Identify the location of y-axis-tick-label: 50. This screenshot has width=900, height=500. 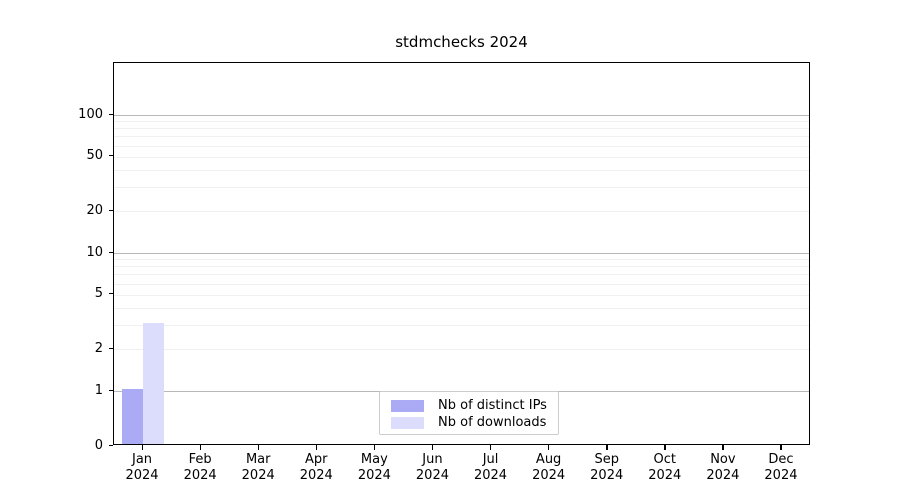
(94, 156).